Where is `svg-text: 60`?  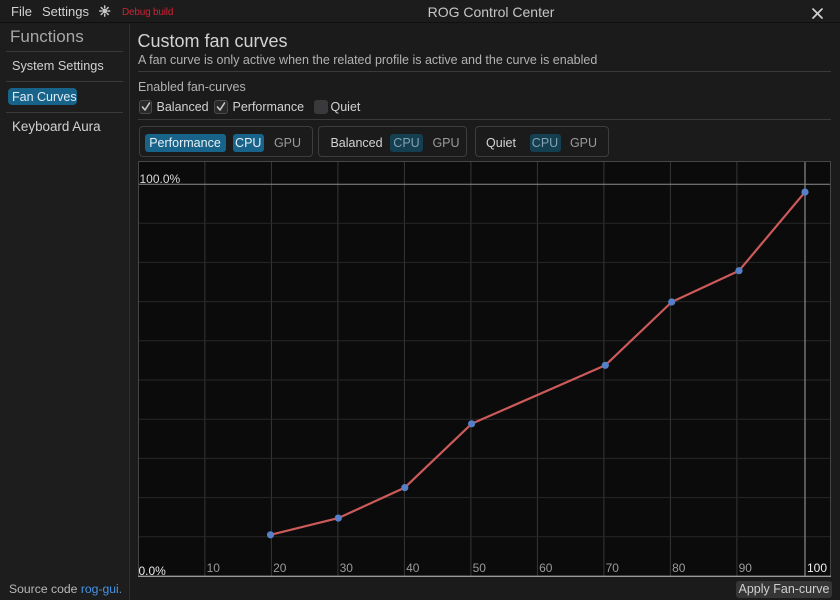 svg-text: 60 is located at coordinates (546, 568).